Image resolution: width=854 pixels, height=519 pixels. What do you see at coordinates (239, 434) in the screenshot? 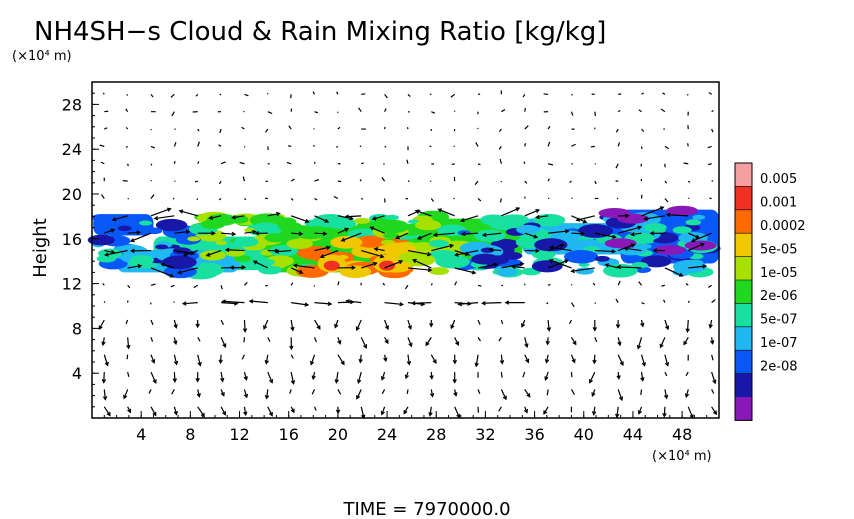
I see `x-tick-label: 12` at bounding box center [239, 434].